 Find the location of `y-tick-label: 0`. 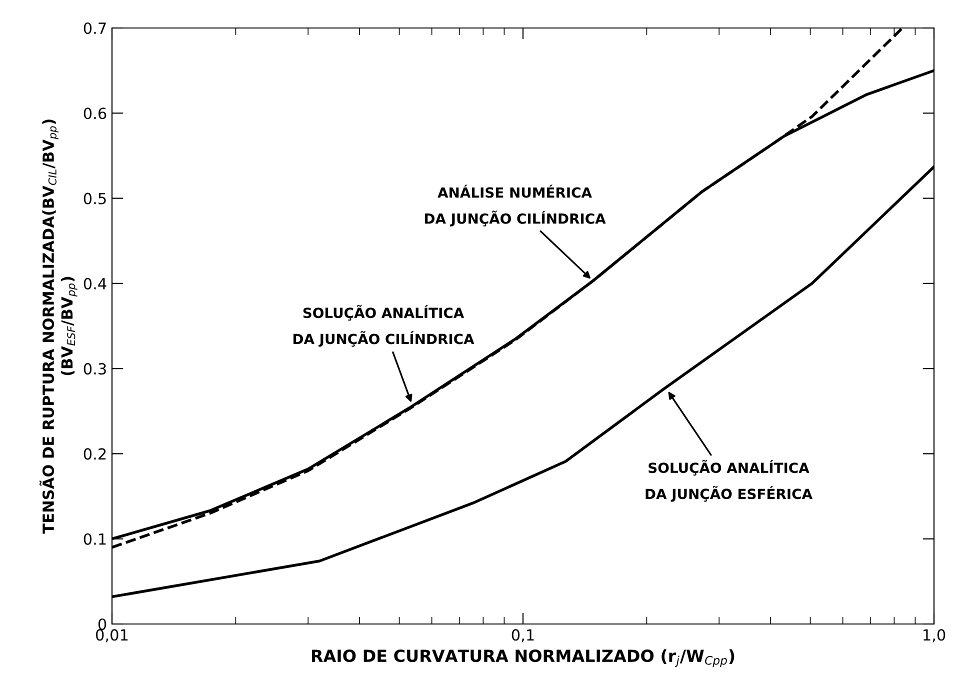

y-tick-label: 0 is located at coordinates (102, 624).